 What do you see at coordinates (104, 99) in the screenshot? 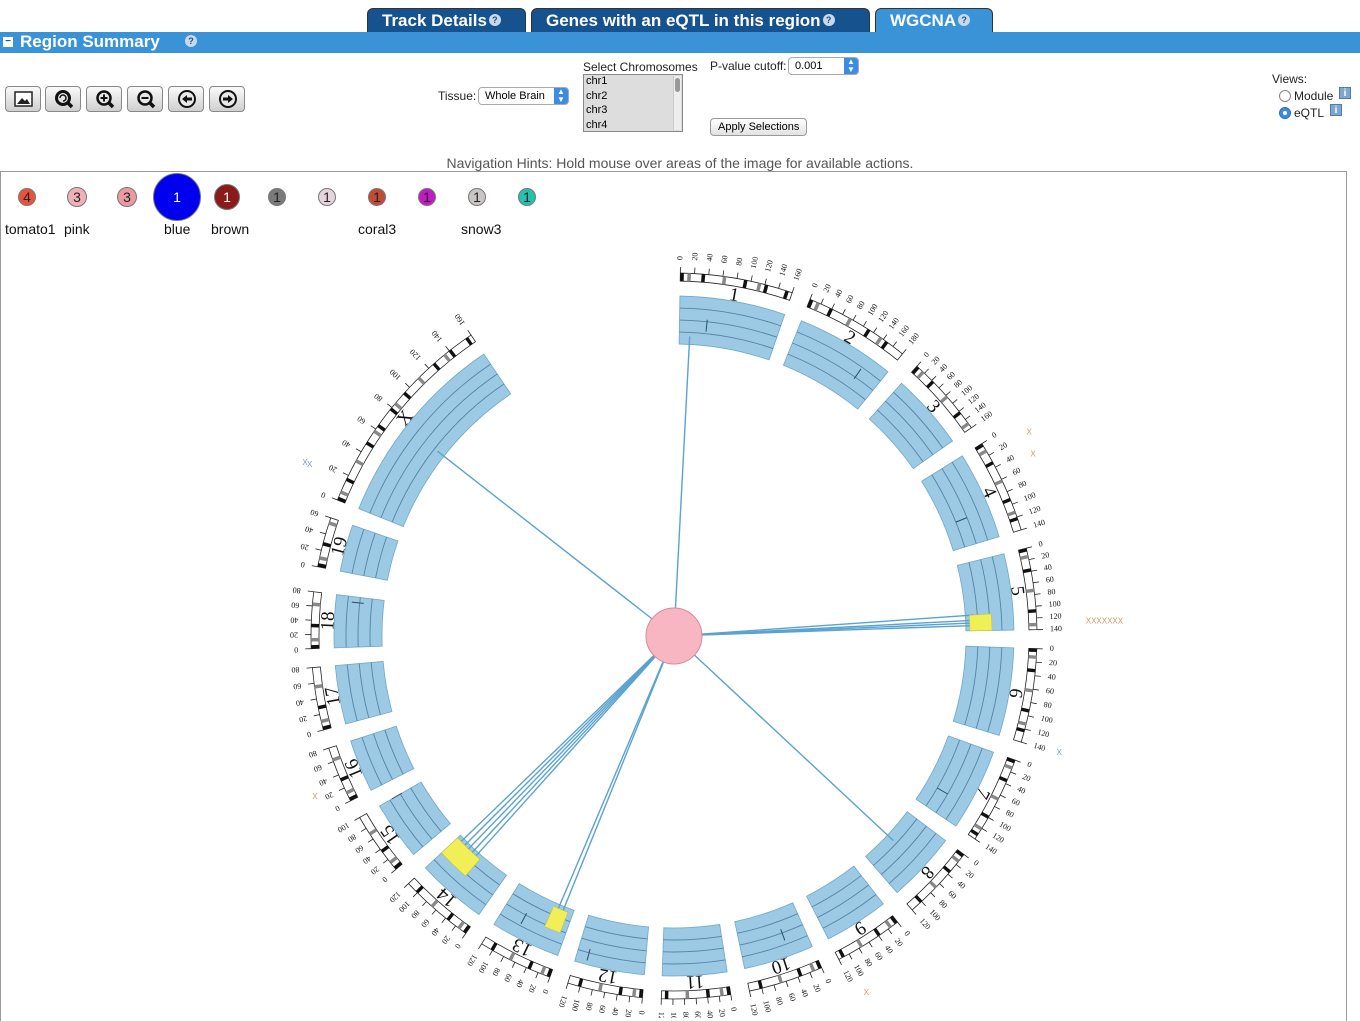
I see `zoom-in-button` at bounding box center [104, 99].